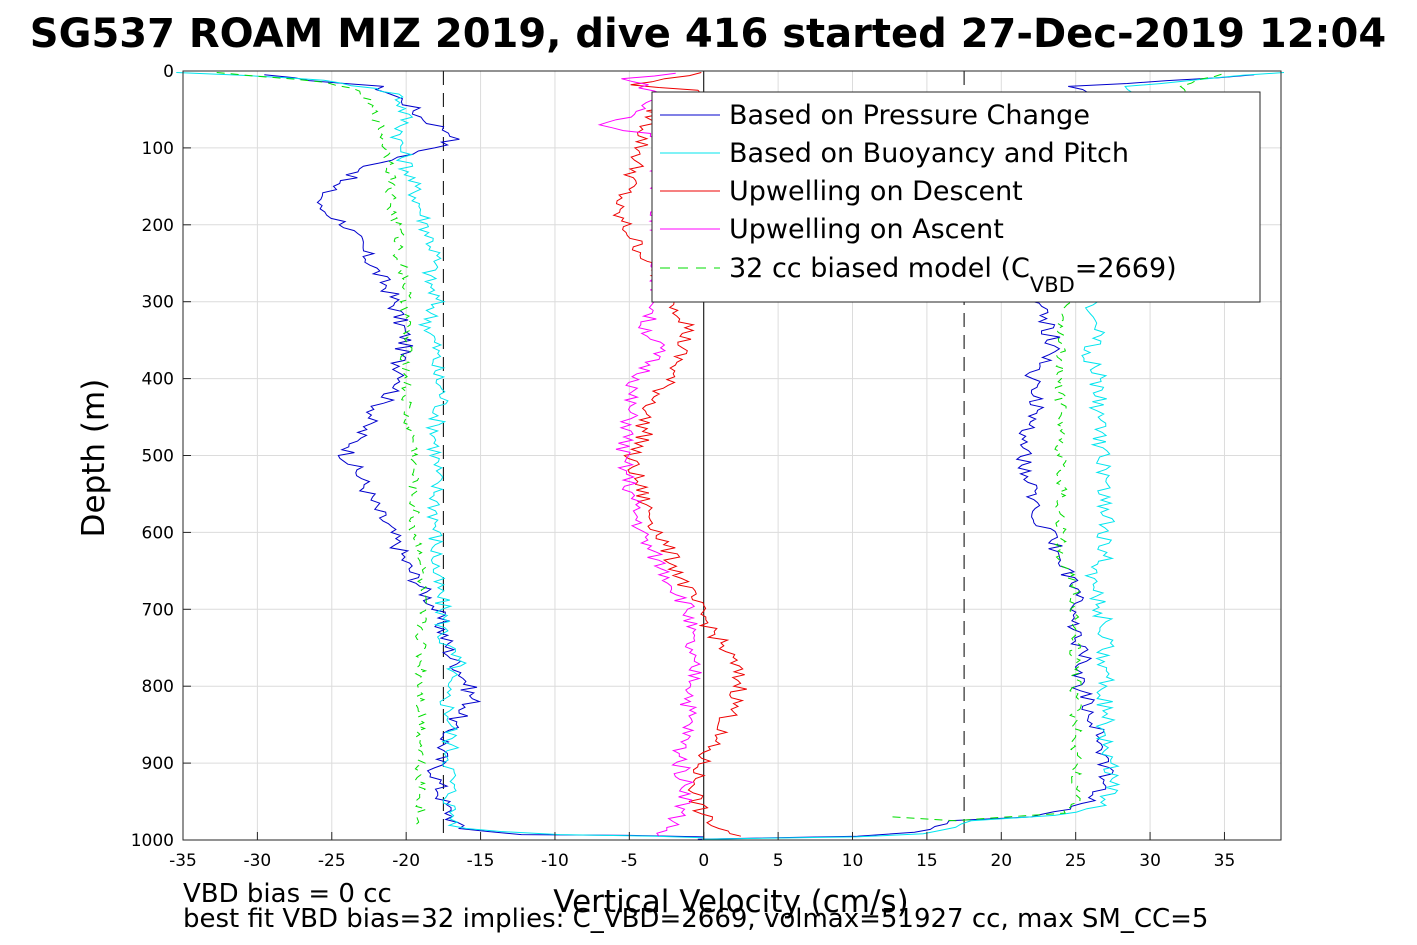 The image size is (1417, 945). What do you see at coordinates (866, 229) in the screenshot?
I see `legend-label-upwelling-ascent: Upwelling on Ascent` at bounding box center [866, 229].